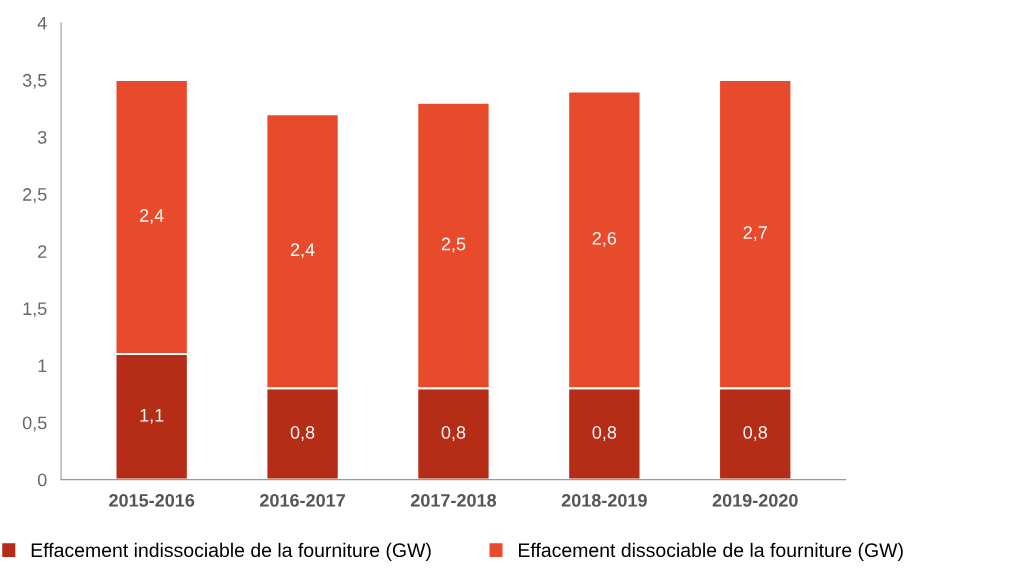  What do you see at coordinates (42, 137) in the screenshot?
I see `y-tick-label: 3` at bounding box center [42, 137].